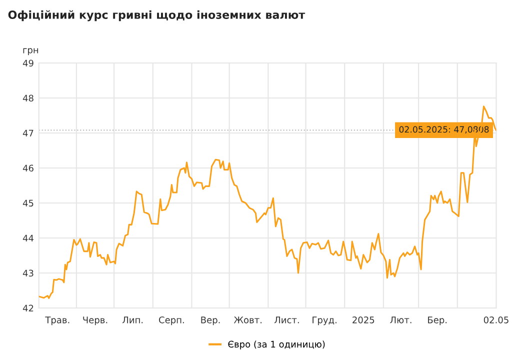  Describe the element at coordinates (286, 320) in the screenshot. I see `x-tick-label: Лист.` at that location.